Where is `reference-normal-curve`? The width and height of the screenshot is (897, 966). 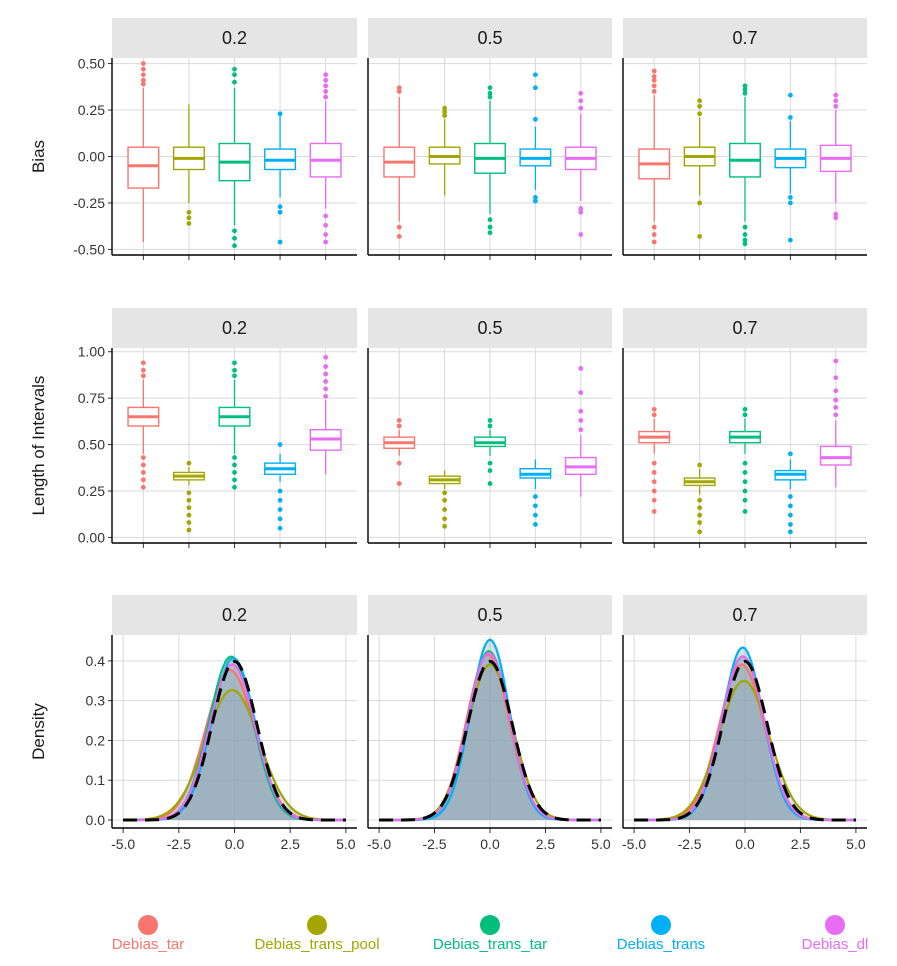
reference-normal-curve is located at coordinates (234, 740).